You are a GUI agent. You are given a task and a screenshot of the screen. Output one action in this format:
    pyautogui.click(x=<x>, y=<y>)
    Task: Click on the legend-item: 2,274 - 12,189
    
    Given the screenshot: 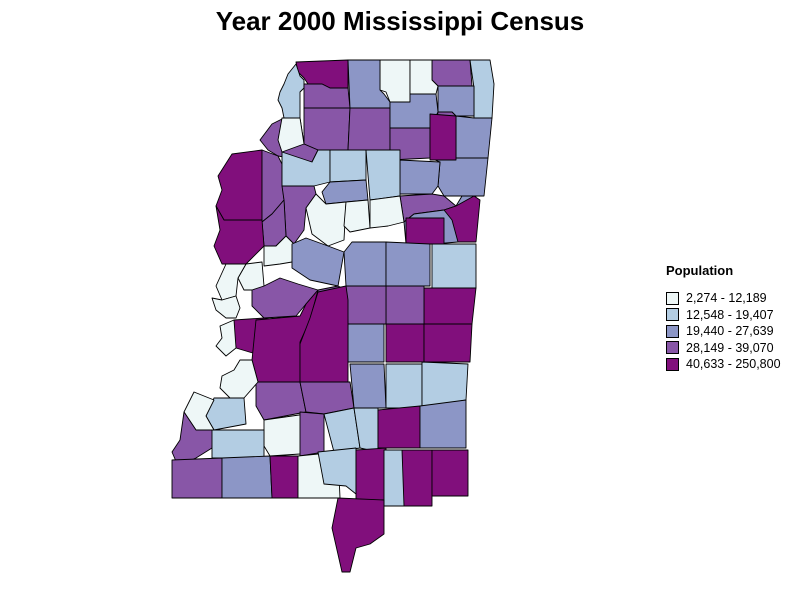 What is the action you would take?
    pyautogui.click(x=723, y=298)
    